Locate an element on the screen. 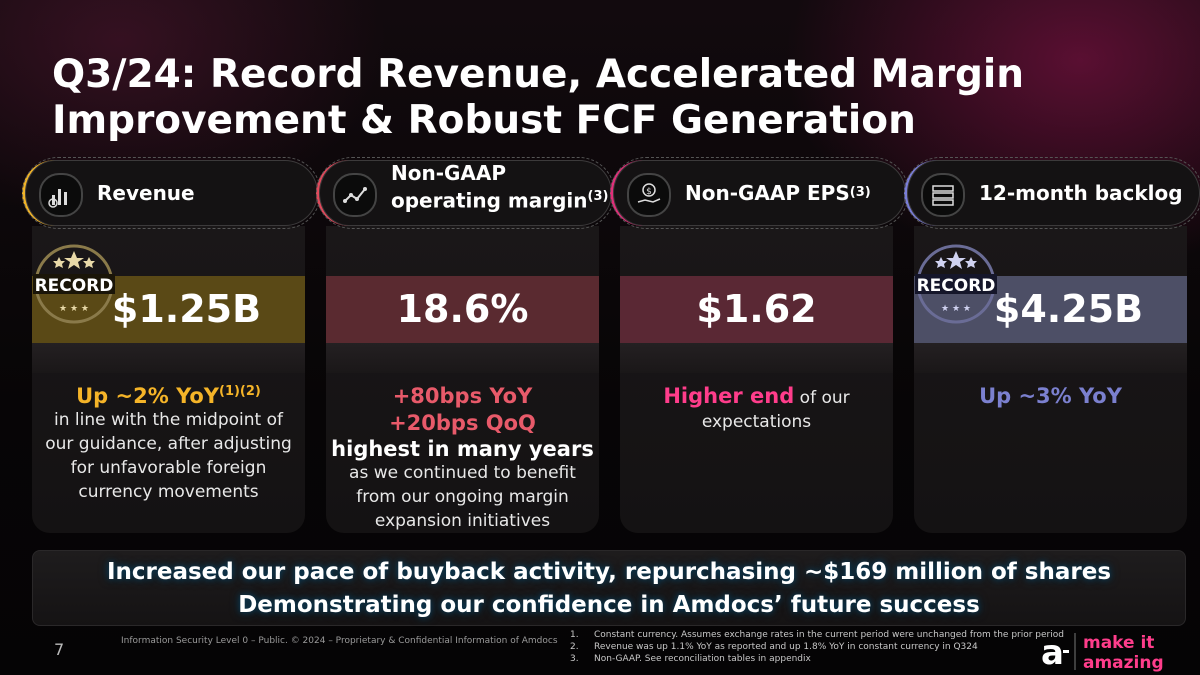 The image size is (1200, 675). revenue-value: $1.25B is located at coordinates (186, 309).